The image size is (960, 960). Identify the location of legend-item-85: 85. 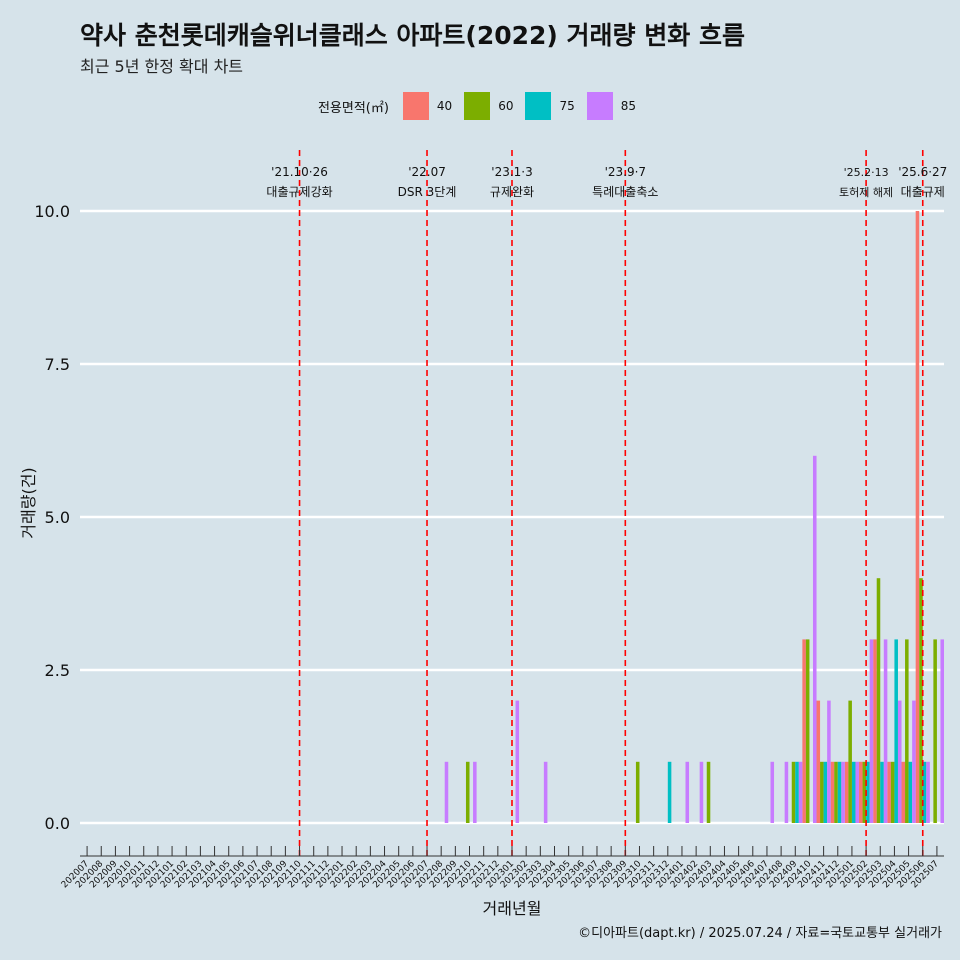
(614, 106).